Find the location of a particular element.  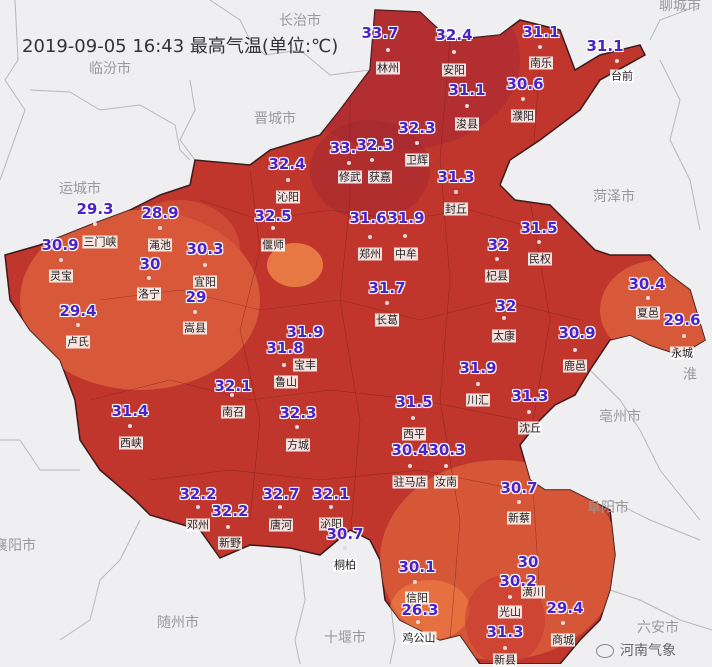

station-name: 汝南 is located at coordinates (446, 482).